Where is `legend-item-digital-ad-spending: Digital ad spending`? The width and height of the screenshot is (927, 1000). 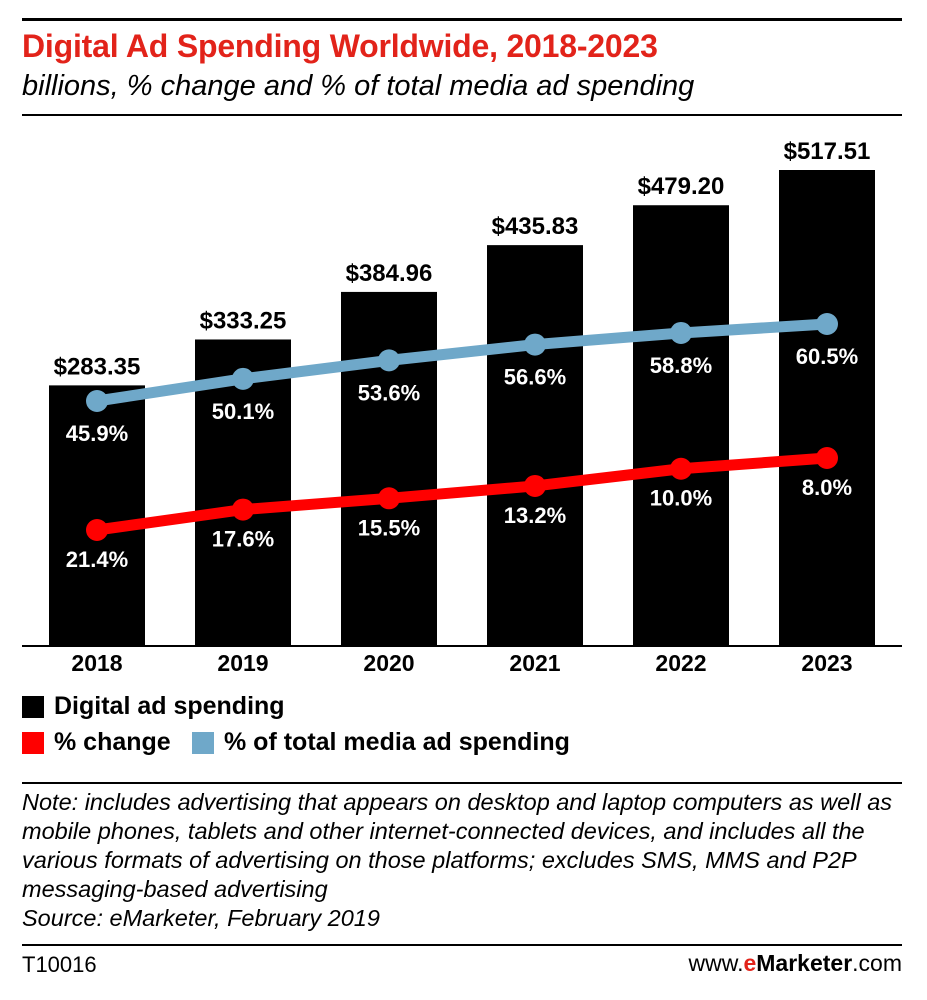 legend-item-digital-ad-spending: Digital ad spending is located at coordinates (153, 706).